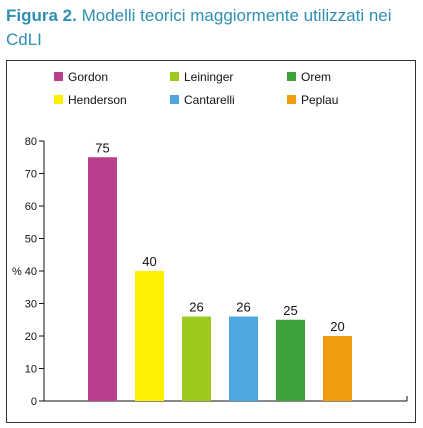 This screenshot has height=428, width=423. I want to click on y-tick-label: 20, so click(31, 337).